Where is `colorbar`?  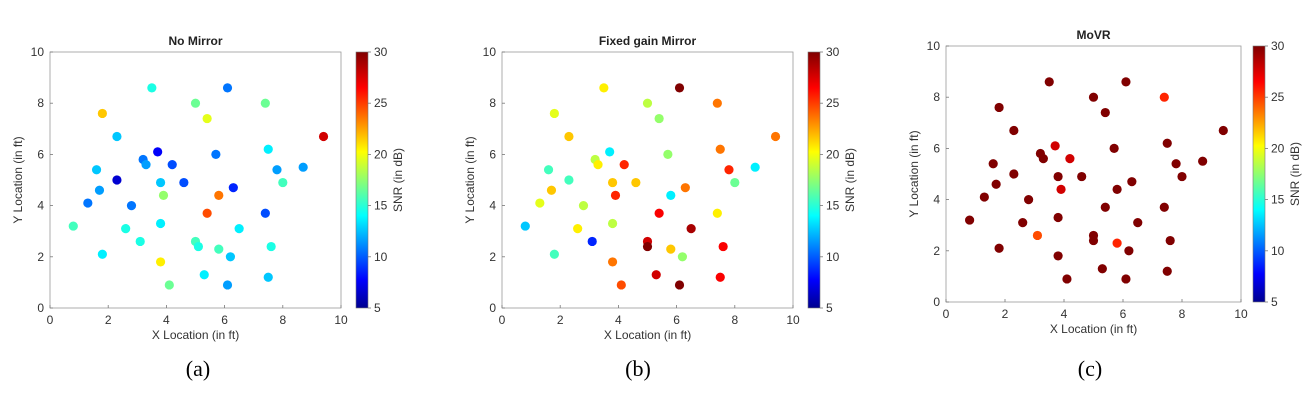
colorbar is located at coordinates (1259, 174).